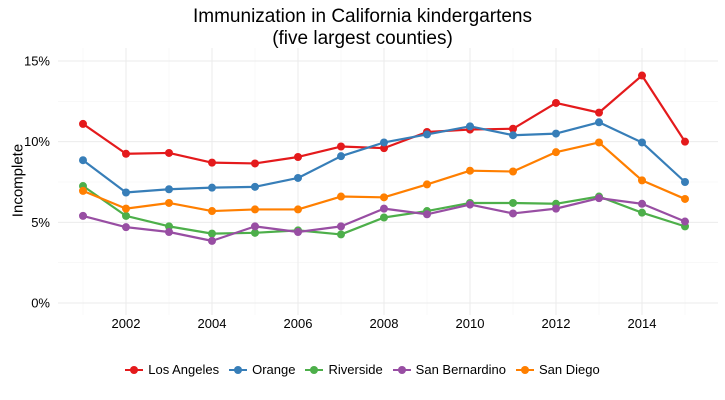 The width and height of the screenshot is (725, 400). I want to click on legend-label: San Diego, so click(569, 369).